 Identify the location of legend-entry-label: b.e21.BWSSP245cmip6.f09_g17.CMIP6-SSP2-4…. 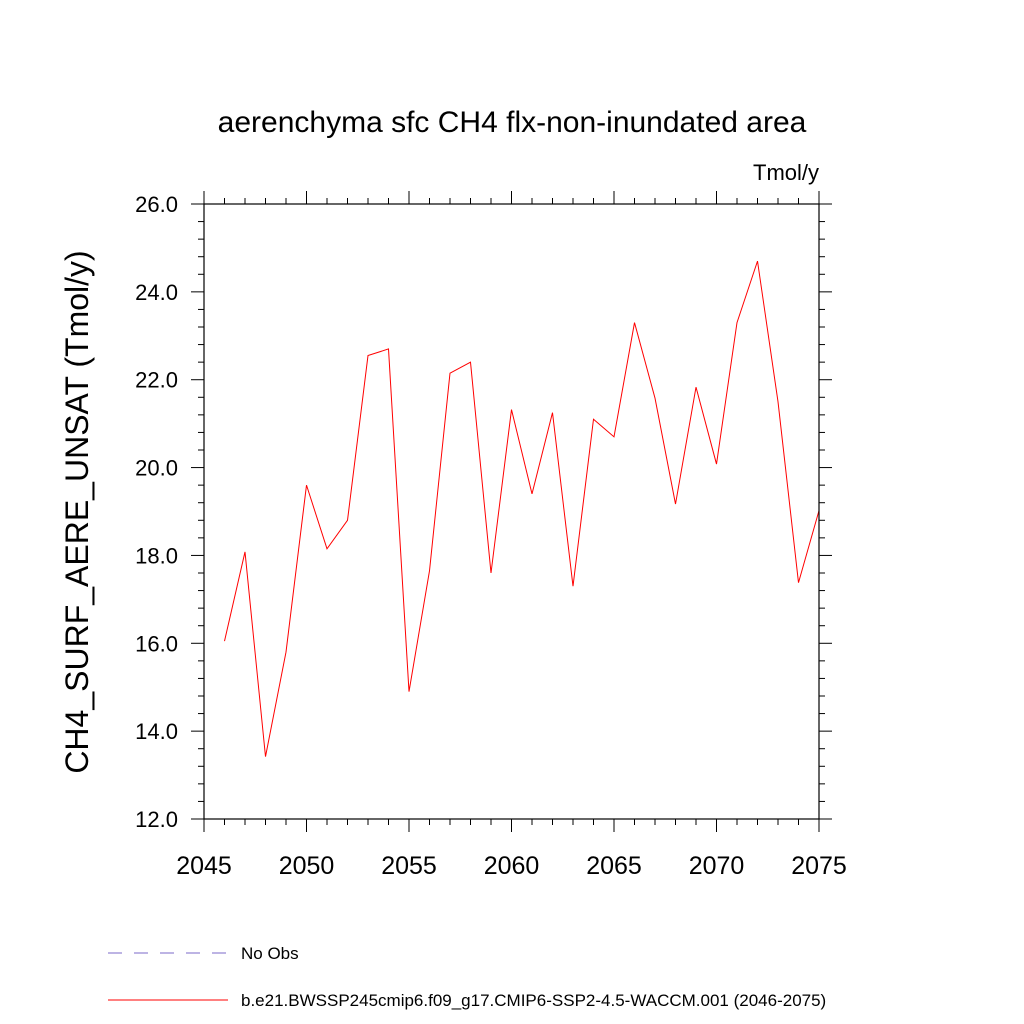
(533, 1000).